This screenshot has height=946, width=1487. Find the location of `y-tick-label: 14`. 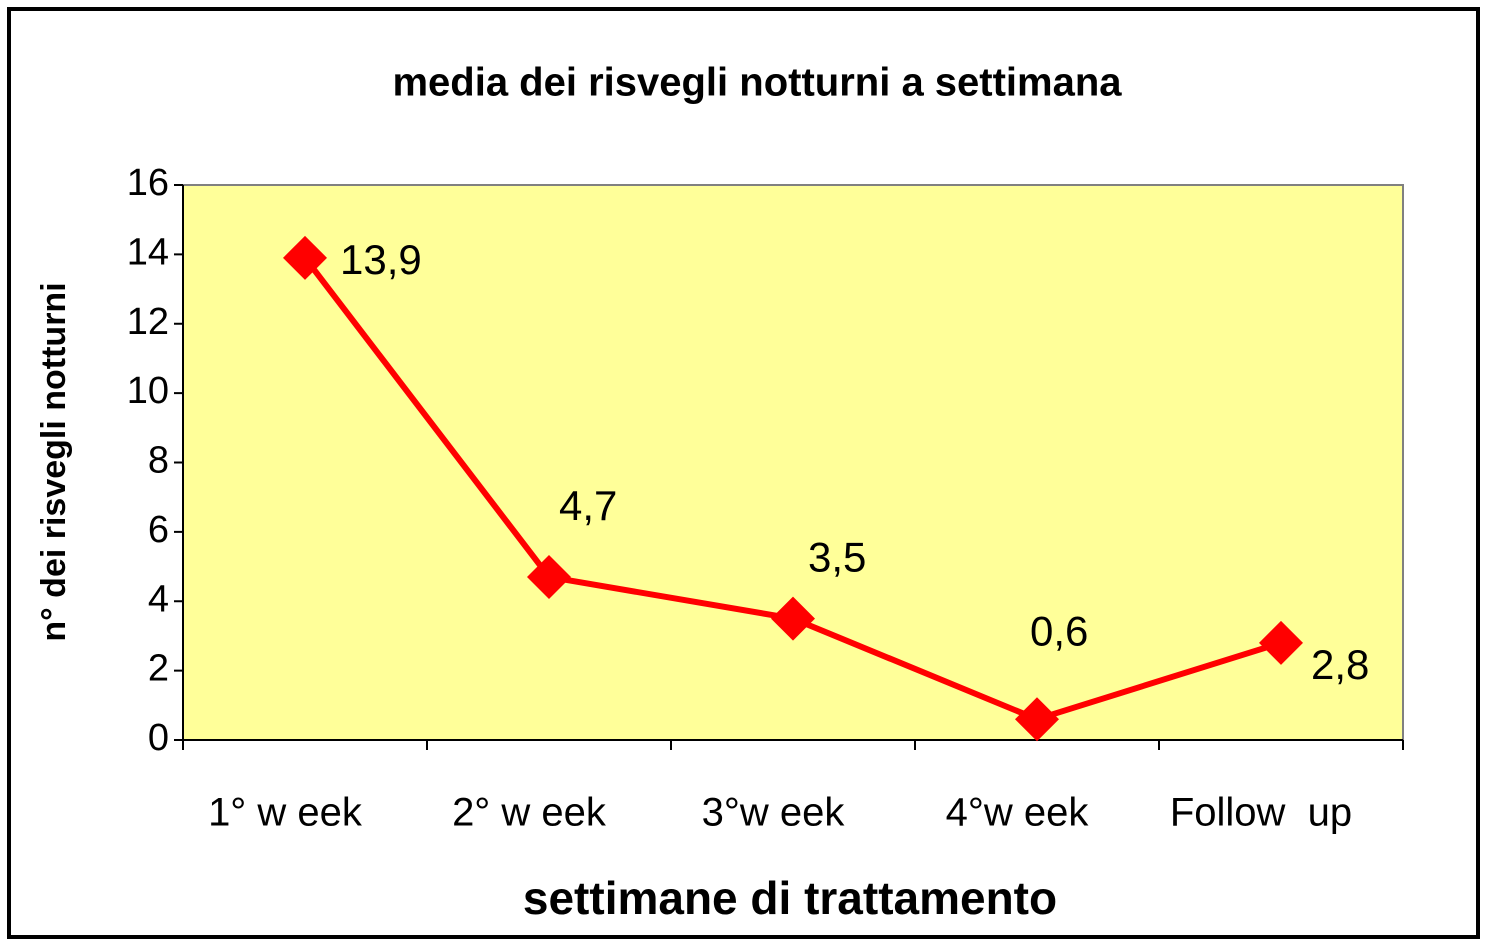

y-tick-label: 14 is located at coordinates (148, 252).